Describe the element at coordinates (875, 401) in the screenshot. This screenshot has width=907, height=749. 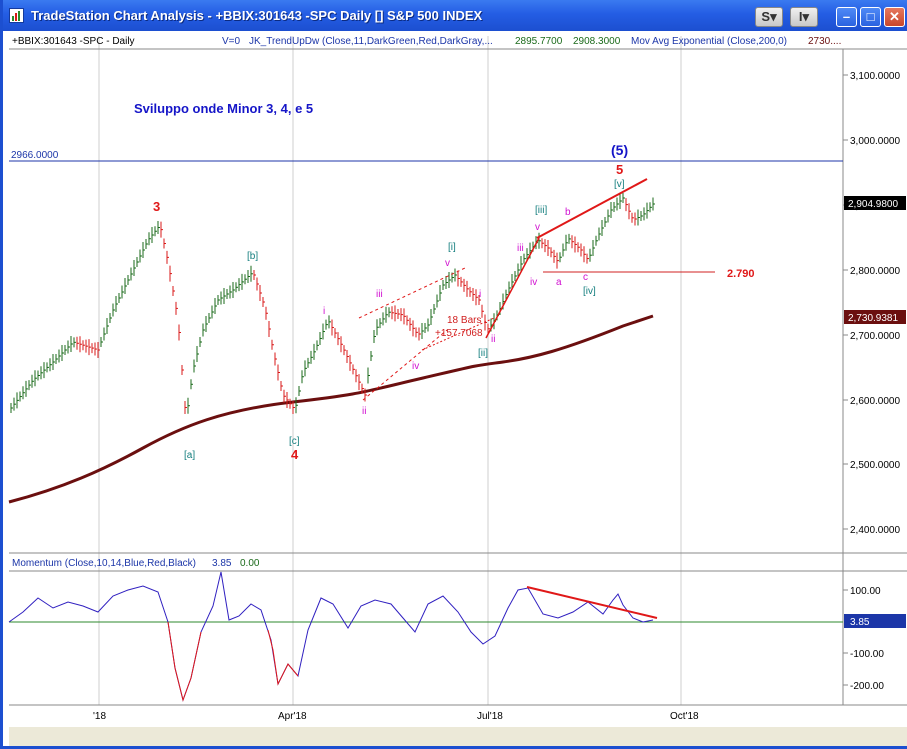
I see `price-tick-label: 2,600.0000` at that location.